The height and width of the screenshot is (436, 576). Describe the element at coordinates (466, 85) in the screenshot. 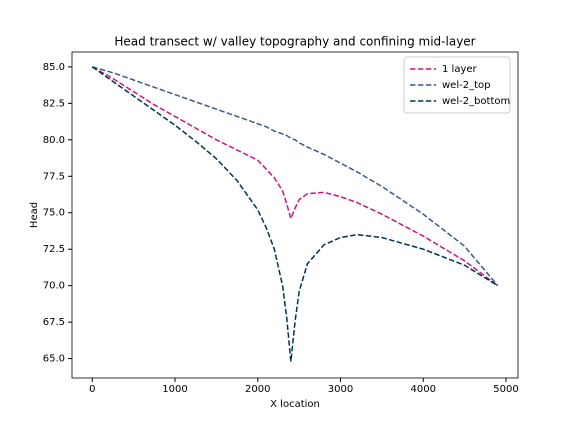

I see `legend-label: wel-2_top` at that location.